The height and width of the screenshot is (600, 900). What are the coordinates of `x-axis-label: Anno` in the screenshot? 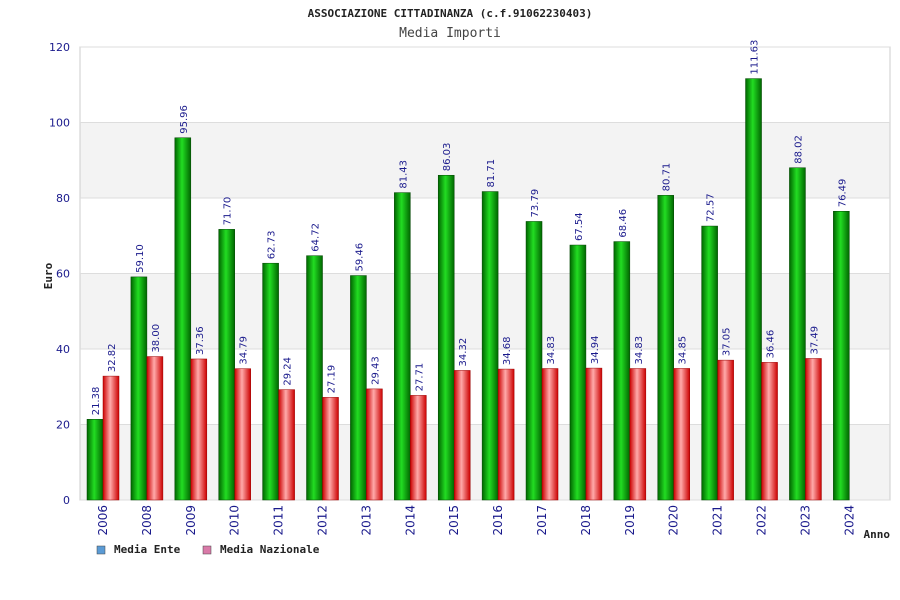 It's located at (877, 534).